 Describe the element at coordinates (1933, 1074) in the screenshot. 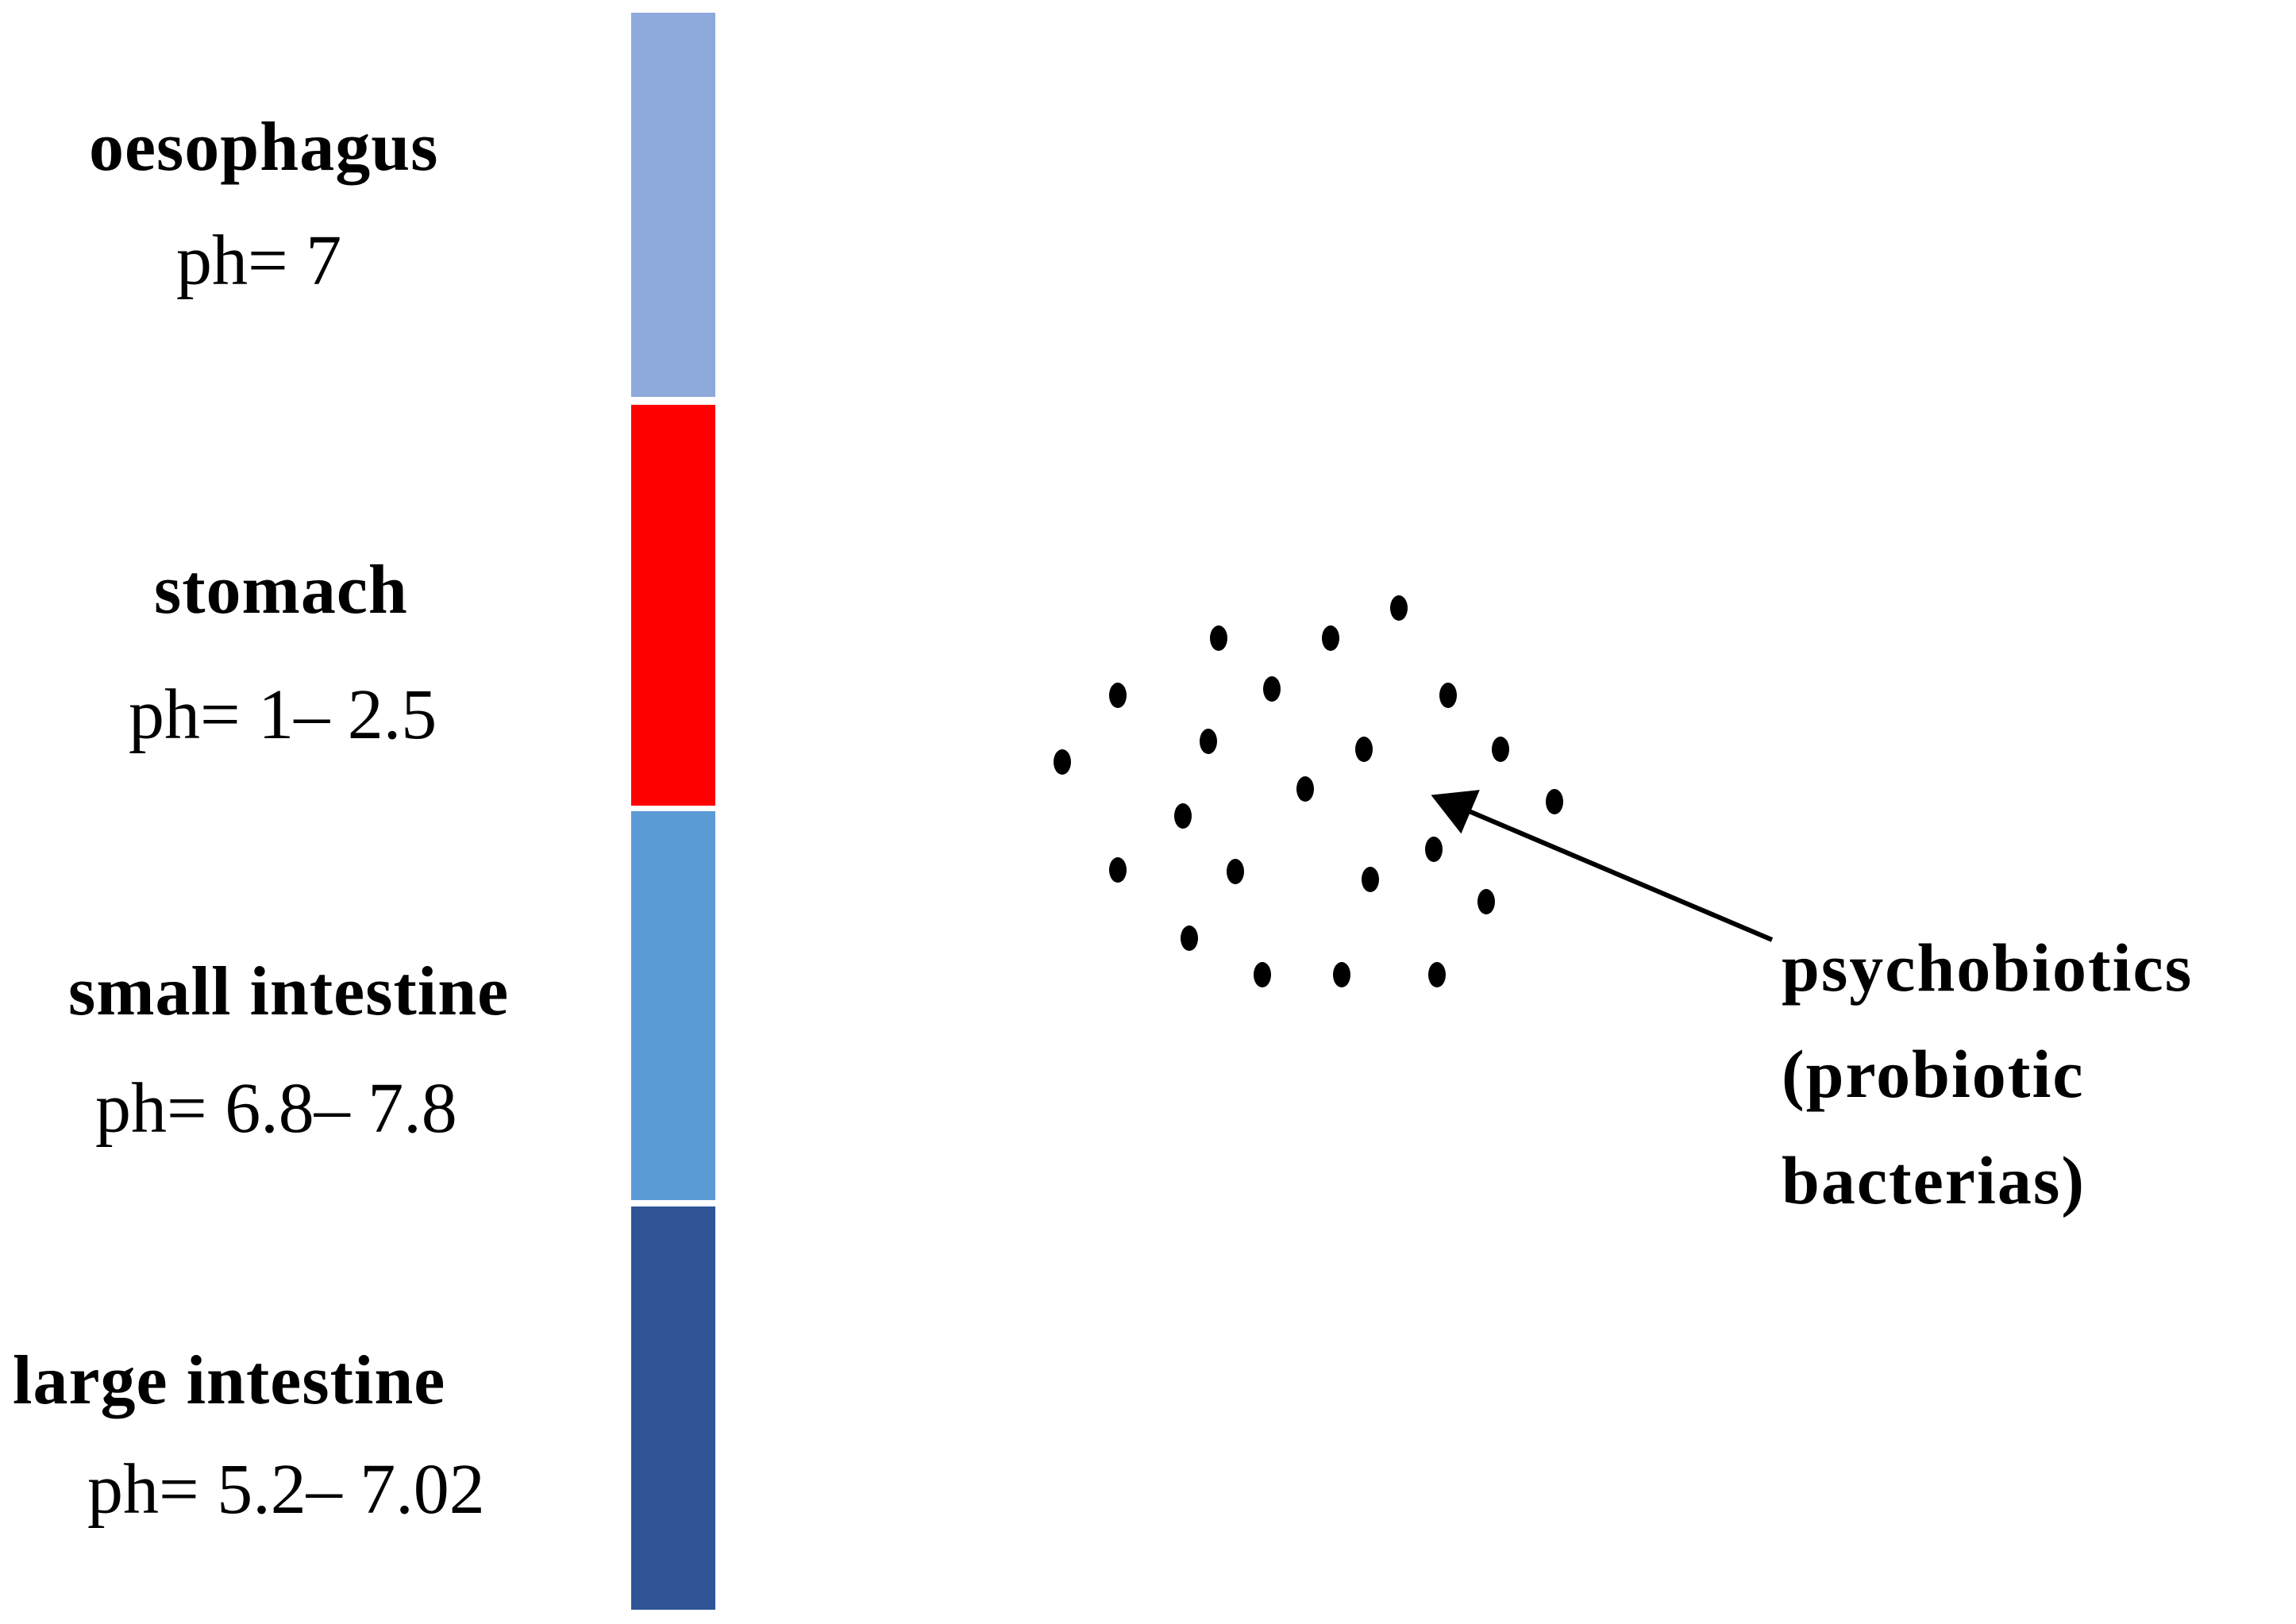

I see `psychobiotics-line-2: (probiotic` at that location.